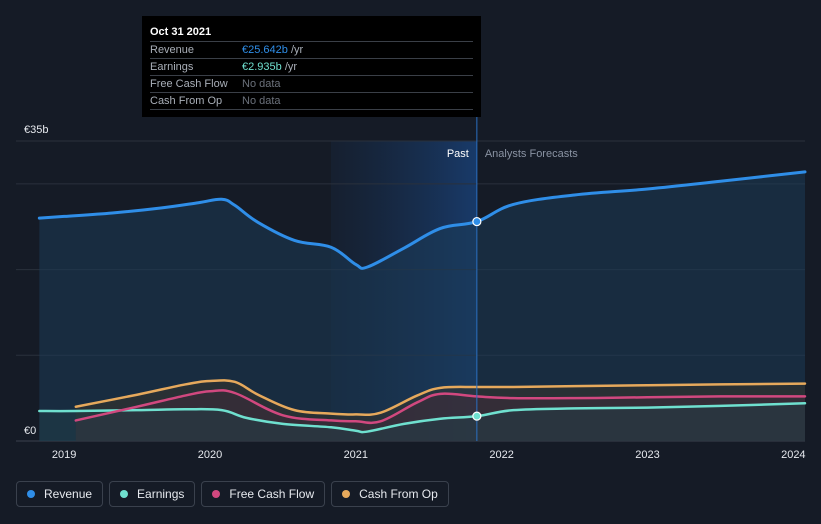  I want to click on tooltip-row-revenue: Revenue €25.642b /yr, so click(311, 50).